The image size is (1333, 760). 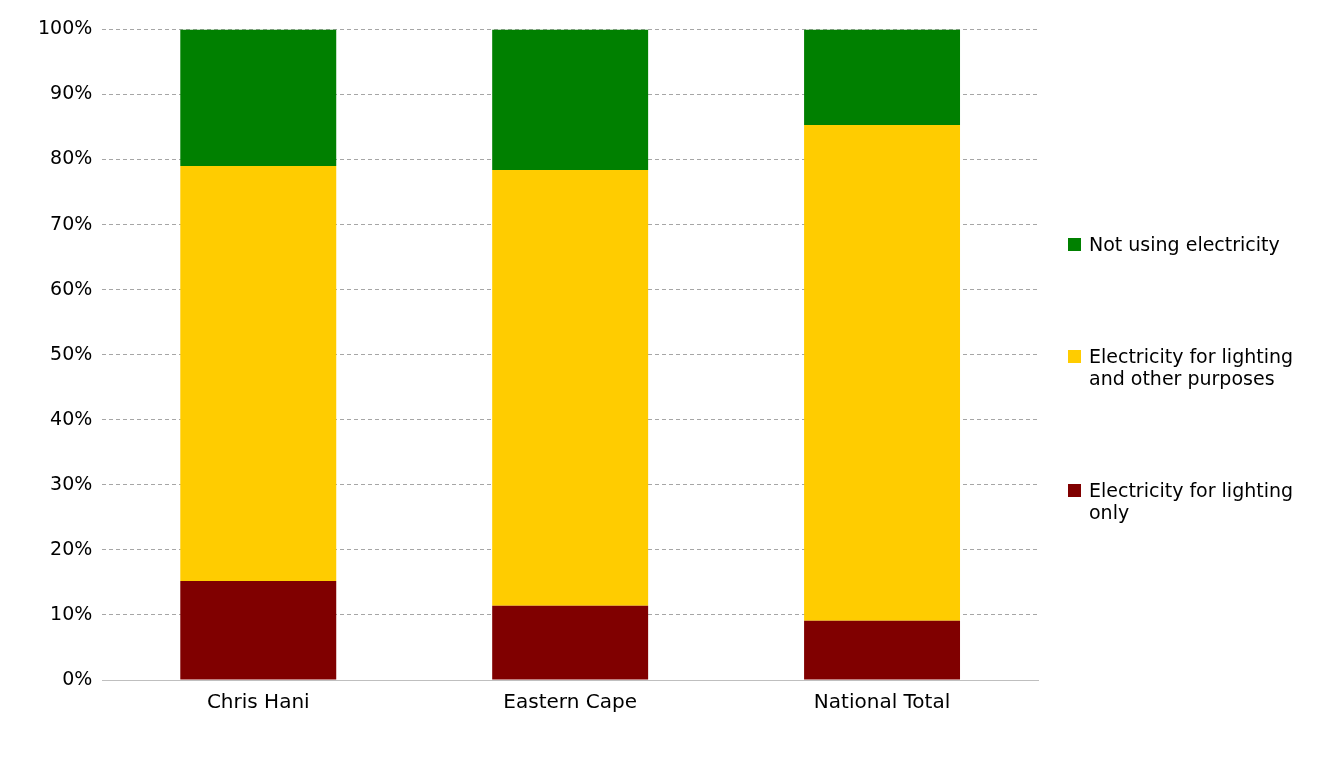 I want to click on y-tick-label: 50%, so click(x=71, y=352).